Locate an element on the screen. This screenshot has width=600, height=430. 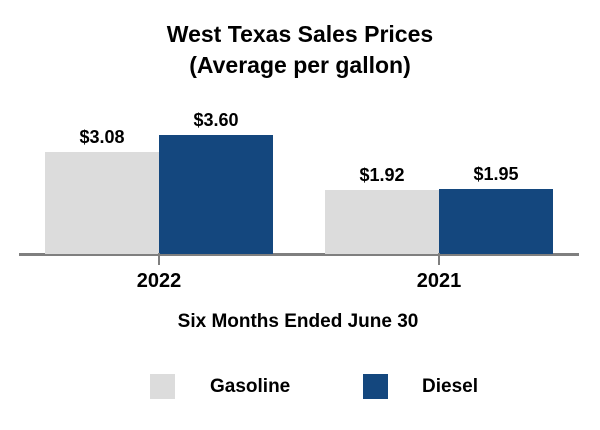
value-label-gasoline-2022: $3.08 is located at coordinates (102, 137).